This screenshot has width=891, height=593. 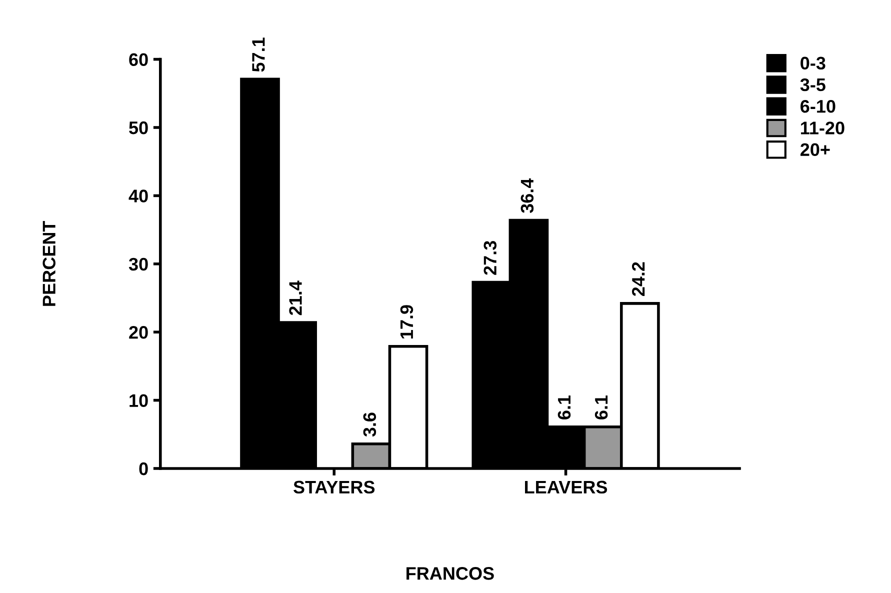 What do you see at coordinates (138, 264) in the screenshot?
I see `y-tick-label: 30` at bounding box center [138, 264].